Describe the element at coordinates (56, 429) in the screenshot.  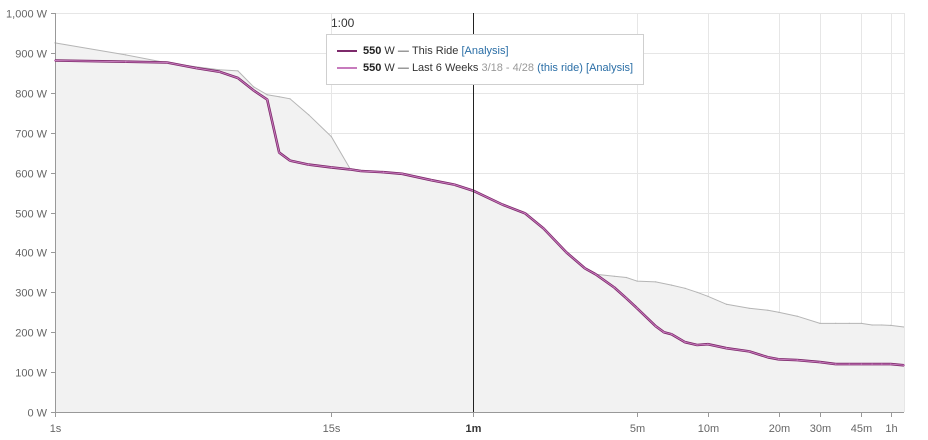
I see `x-tick-label: 1s` at that location.